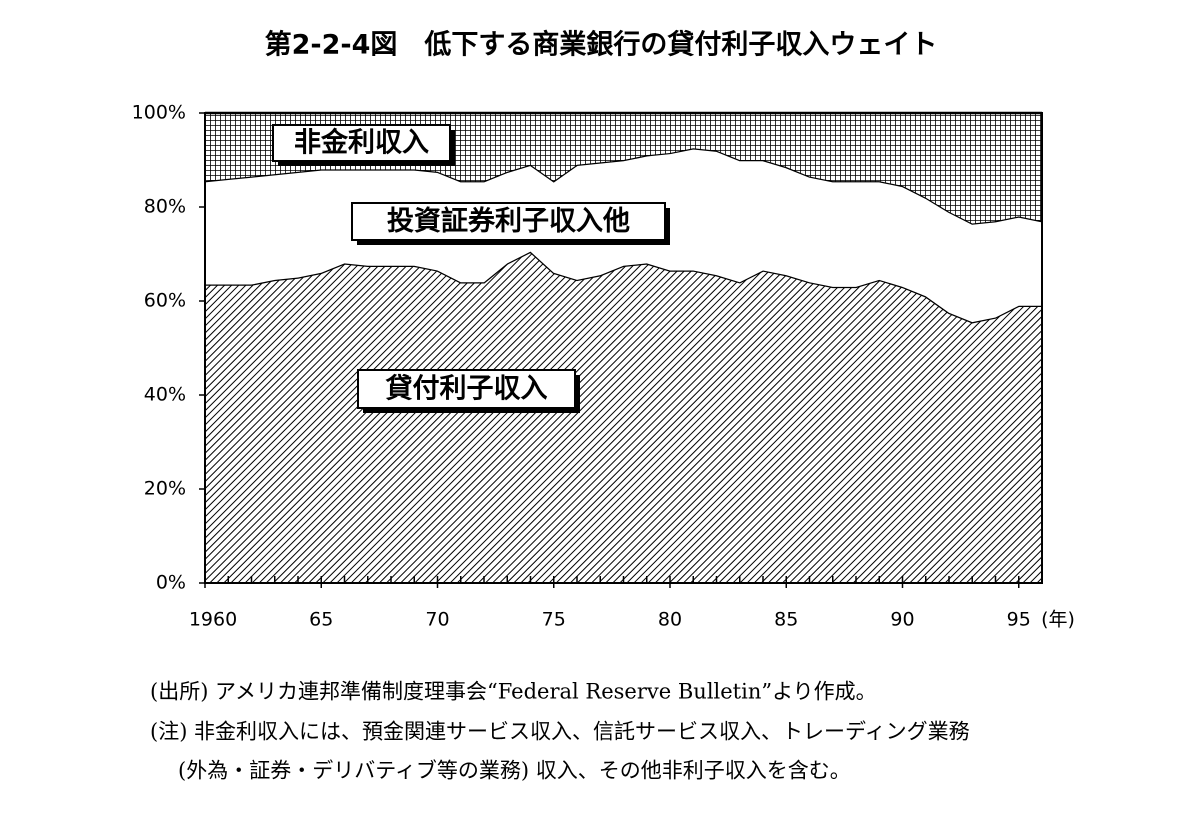 The image size is (1203, 818). I want to click on series-label: 投資証券利子収入他, so click(508, 221).